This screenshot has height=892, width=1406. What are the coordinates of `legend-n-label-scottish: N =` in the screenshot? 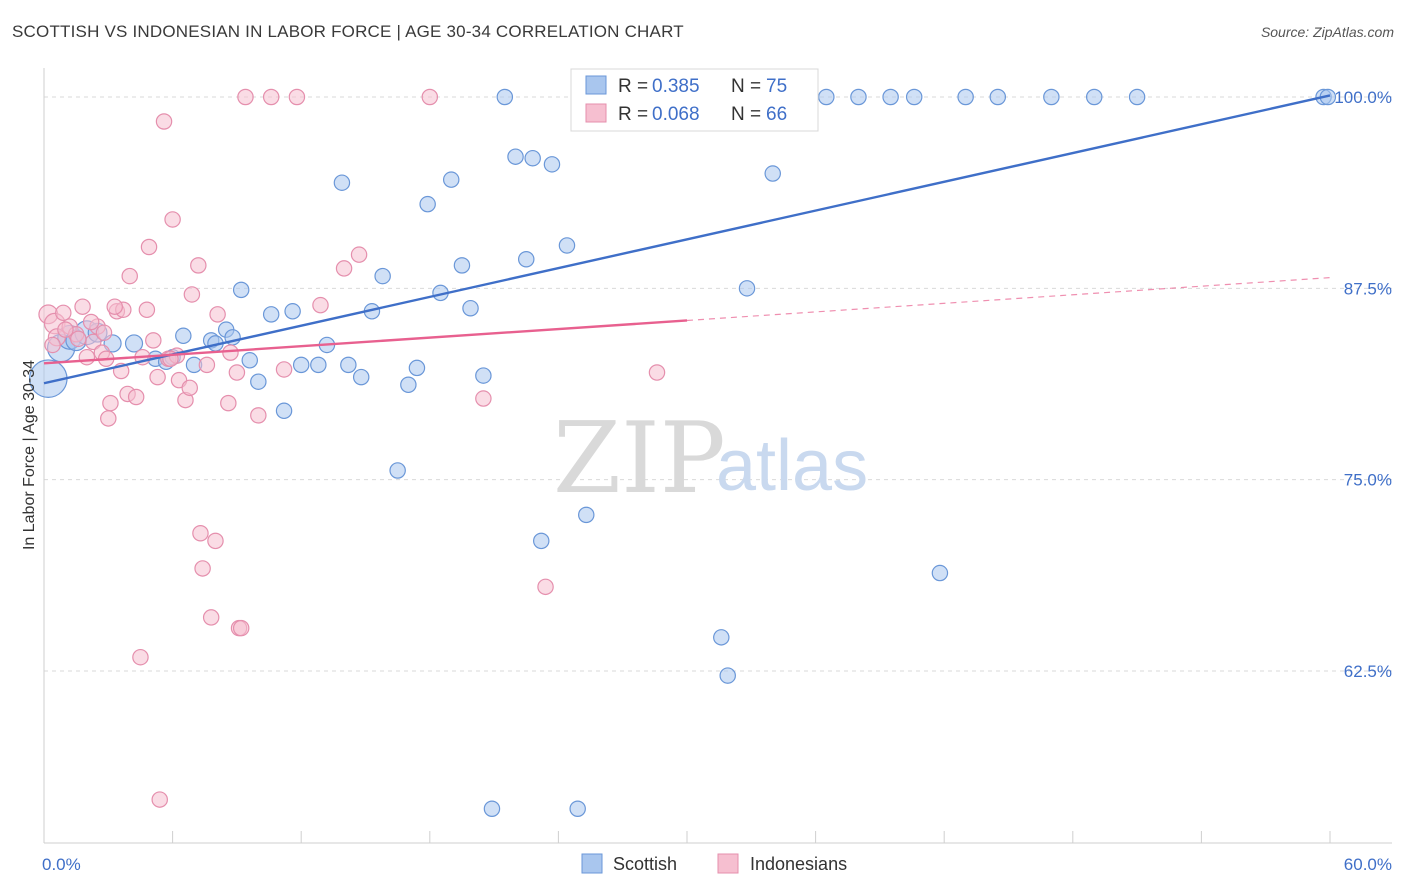 It's located at (746, 86).